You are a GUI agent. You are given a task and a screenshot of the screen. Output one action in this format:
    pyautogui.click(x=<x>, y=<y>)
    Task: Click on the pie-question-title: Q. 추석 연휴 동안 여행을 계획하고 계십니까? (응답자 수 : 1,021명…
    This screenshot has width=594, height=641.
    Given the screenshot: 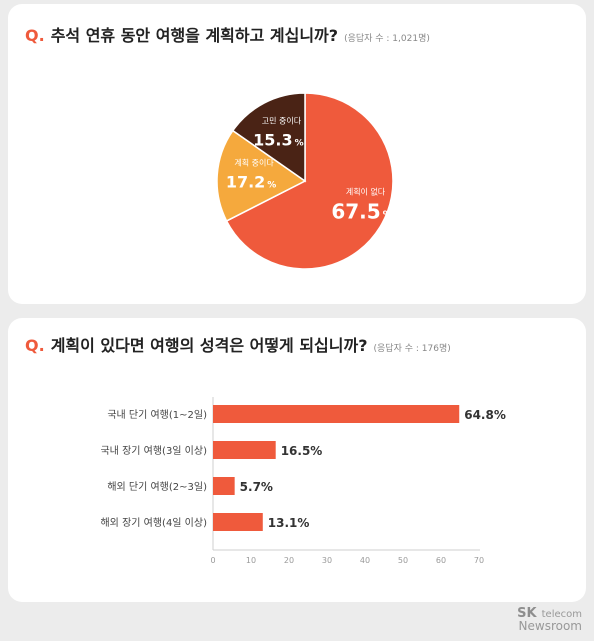 What is the action you would take?
    pyautogui.click(x=227, y=34)
    